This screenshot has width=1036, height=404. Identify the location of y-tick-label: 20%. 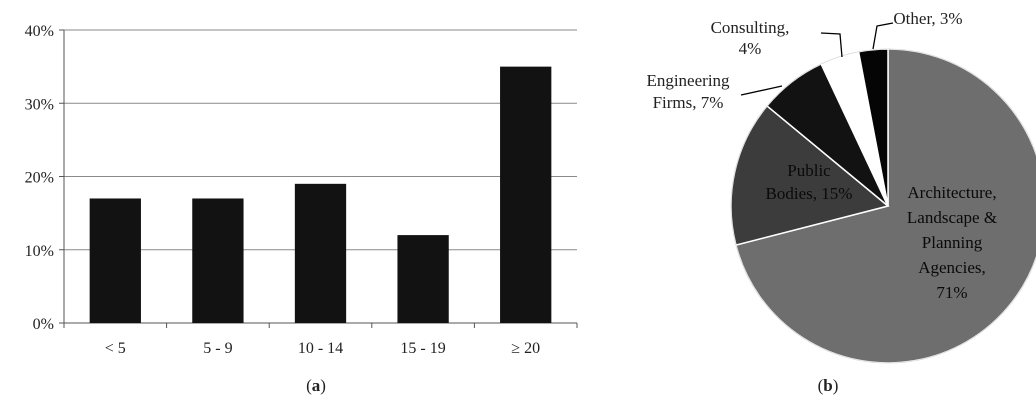
(39, 178).